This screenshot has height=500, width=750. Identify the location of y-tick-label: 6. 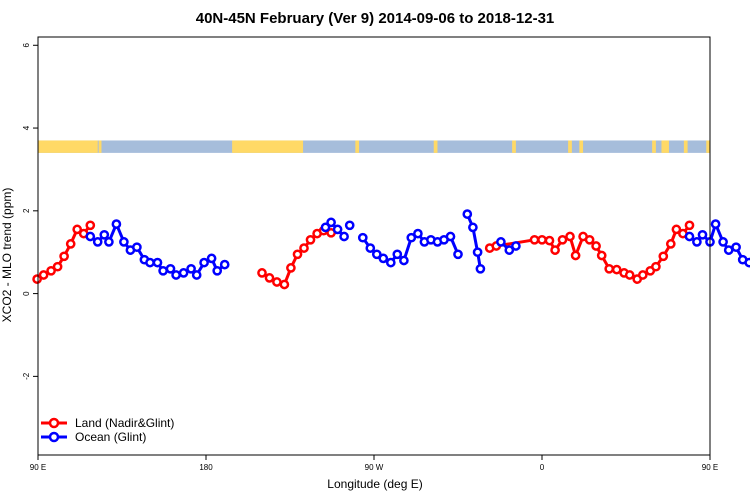
(26, 45).